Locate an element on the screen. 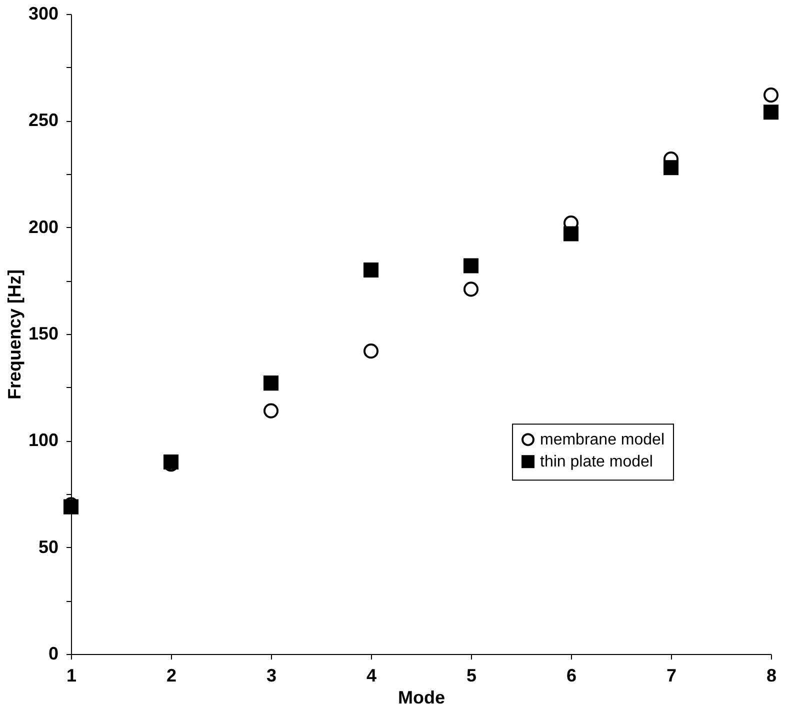 The image size is (811, 726). x-tick-label: 6 is located at coordinates (571, 676).